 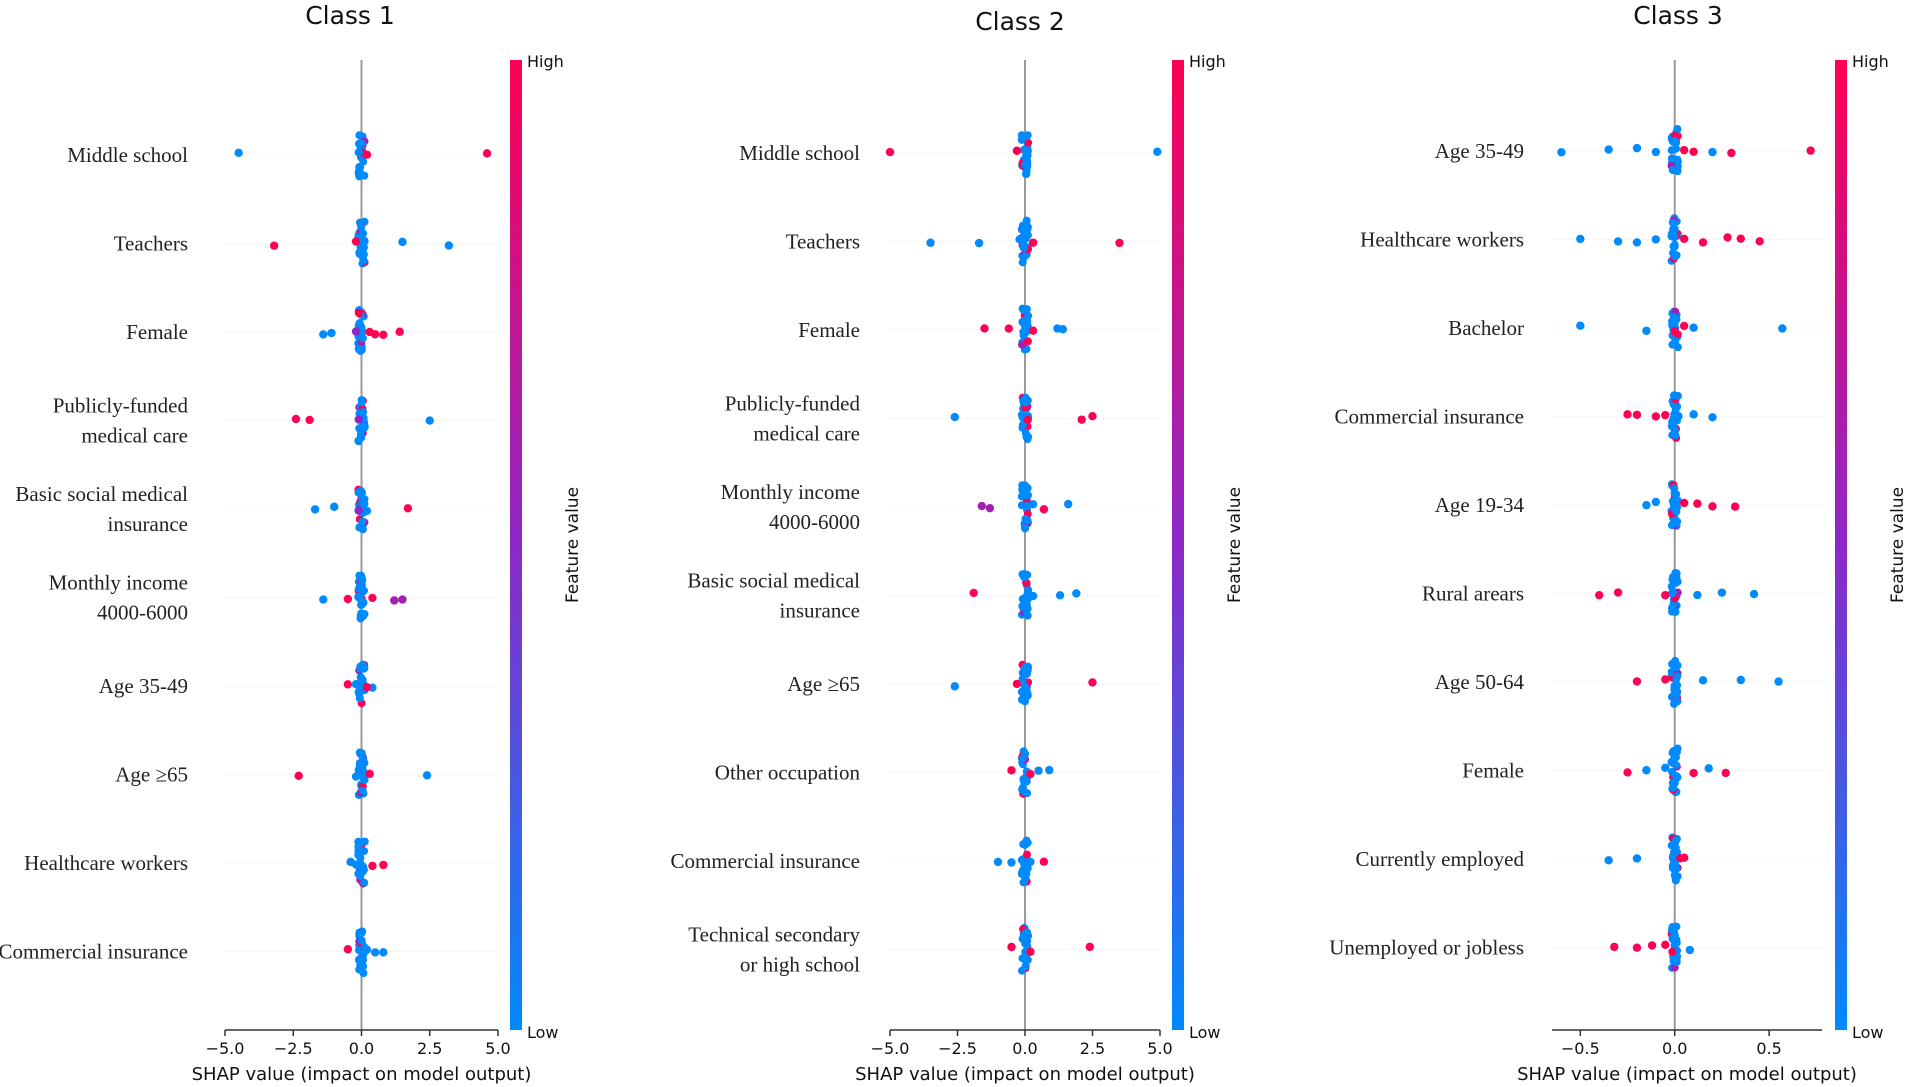 I want to click on feature-row: Rural arears, so click(x=1622, y=592).